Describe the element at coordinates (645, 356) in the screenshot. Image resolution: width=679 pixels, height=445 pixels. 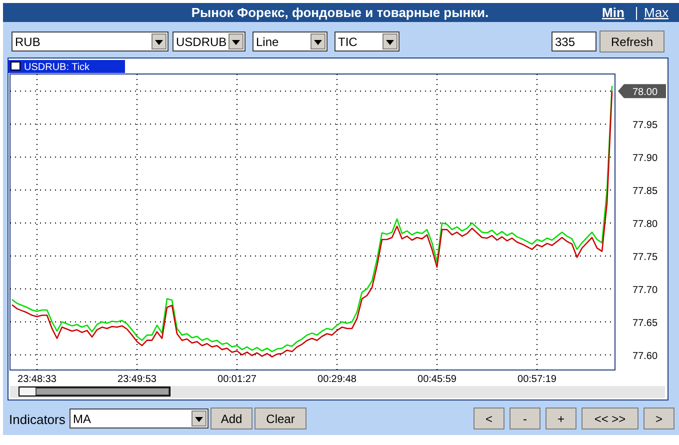
I see `y-tick-label: 77.60` at that location.